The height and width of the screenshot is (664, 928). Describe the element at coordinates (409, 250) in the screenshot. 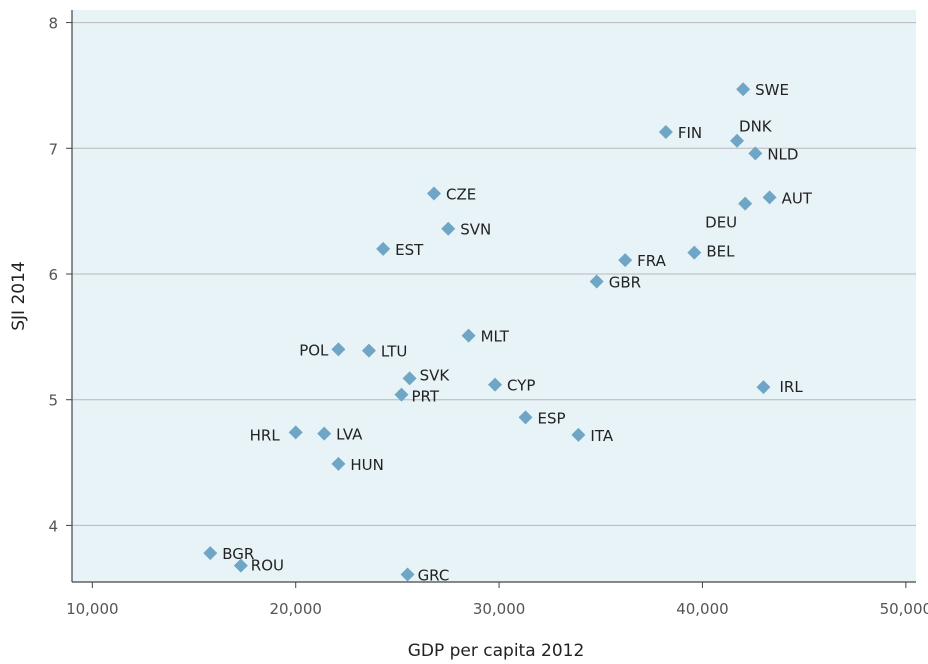

I see `point-label-est: EST` at that location.